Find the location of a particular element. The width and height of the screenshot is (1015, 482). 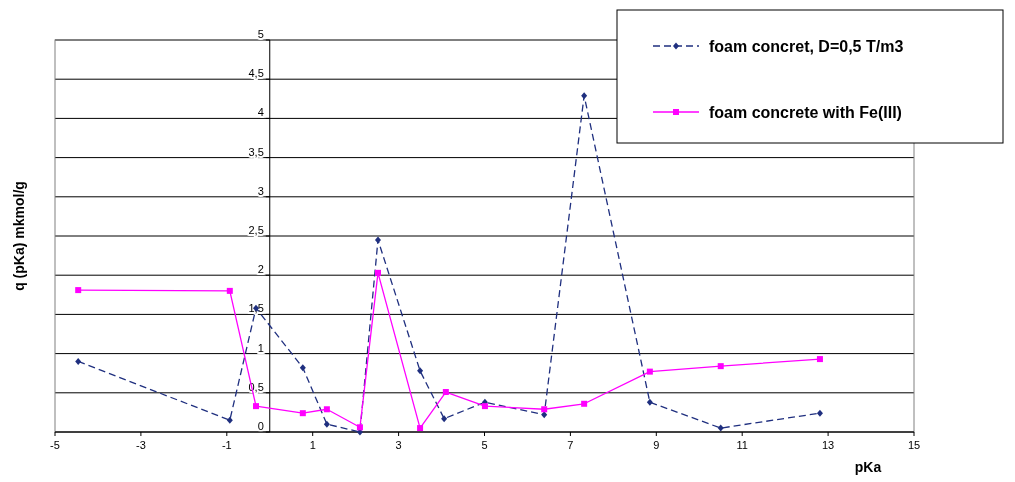

y-tick-label: 4,5 is located at coordinates (256, 73).